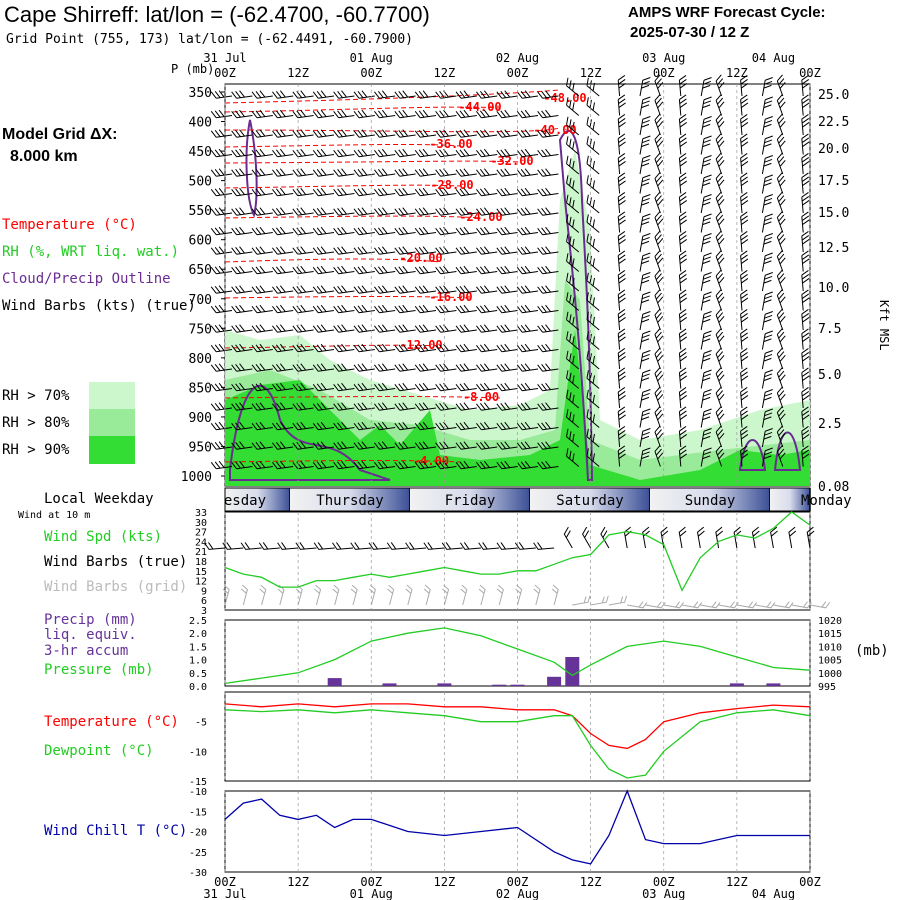  I want to click on windchill-line, so click(517, 827).